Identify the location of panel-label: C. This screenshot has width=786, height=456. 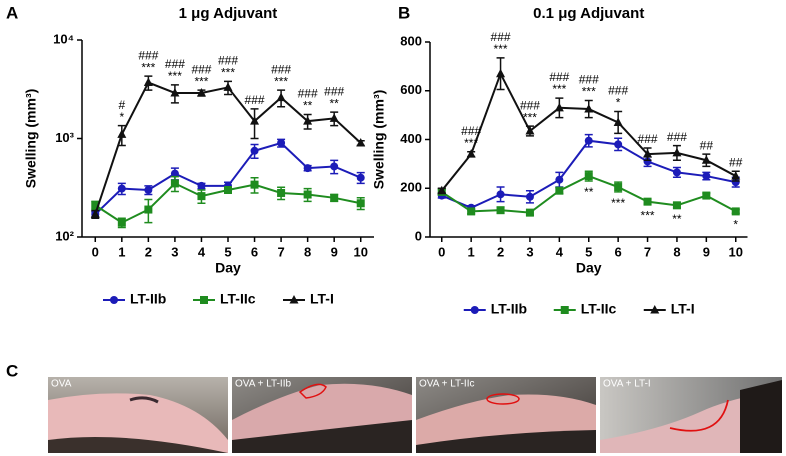
(12, 370).